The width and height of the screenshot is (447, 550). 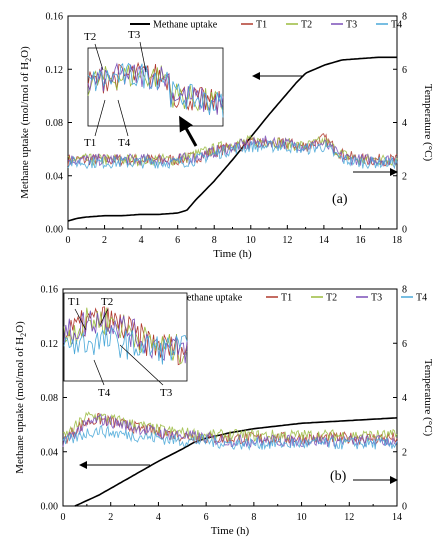 I want to click on zoom-arrow, so click(x=188, y=131).